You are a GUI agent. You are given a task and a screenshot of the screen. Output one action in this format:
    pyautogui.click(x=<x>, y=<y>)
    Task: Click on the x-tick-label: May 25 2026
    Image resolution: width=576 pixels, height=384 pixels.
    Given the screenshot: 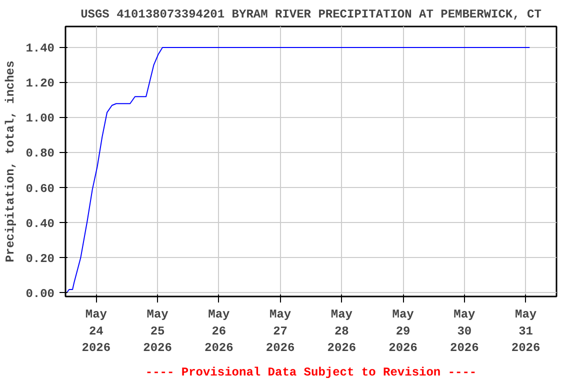 What is the action you would take?
    pyautogui.click(x=157, y=332)
    